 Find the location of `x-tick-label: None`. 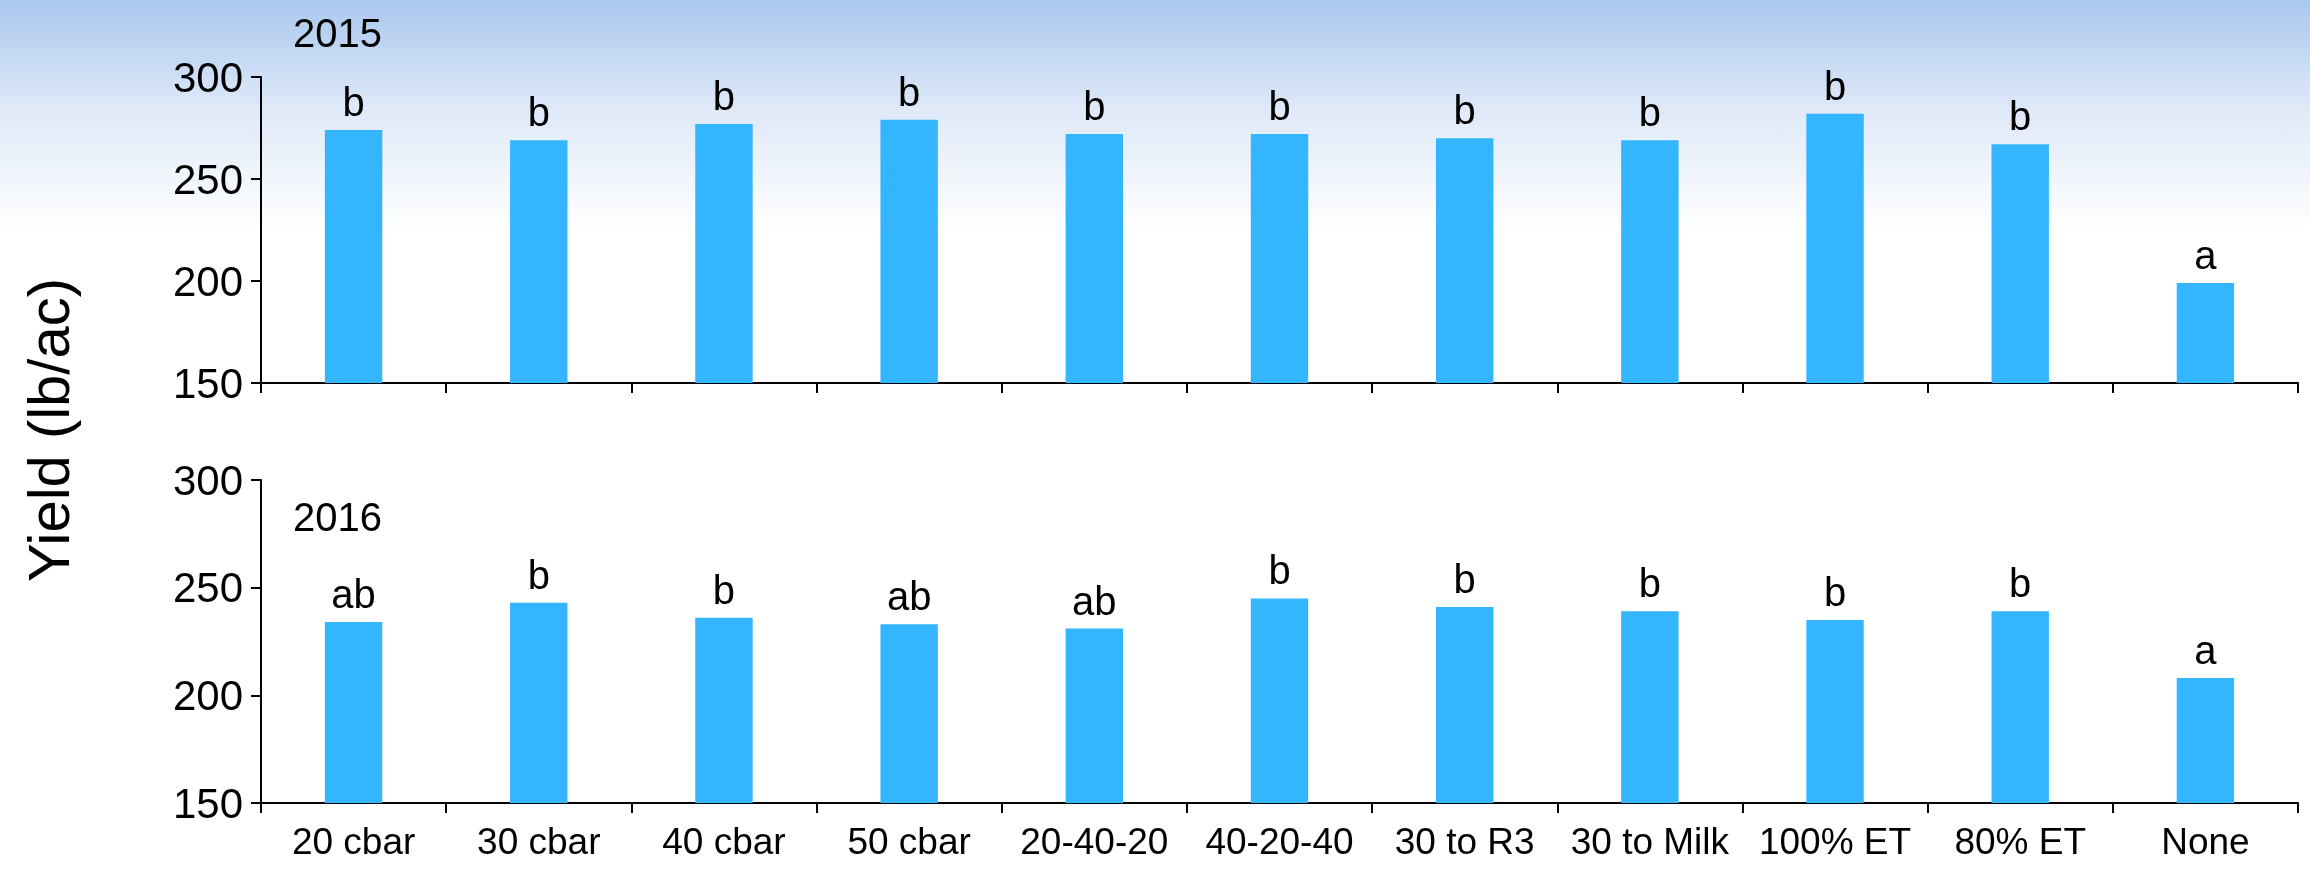

x-tick-label: None is located at coordinates (2205, 841).